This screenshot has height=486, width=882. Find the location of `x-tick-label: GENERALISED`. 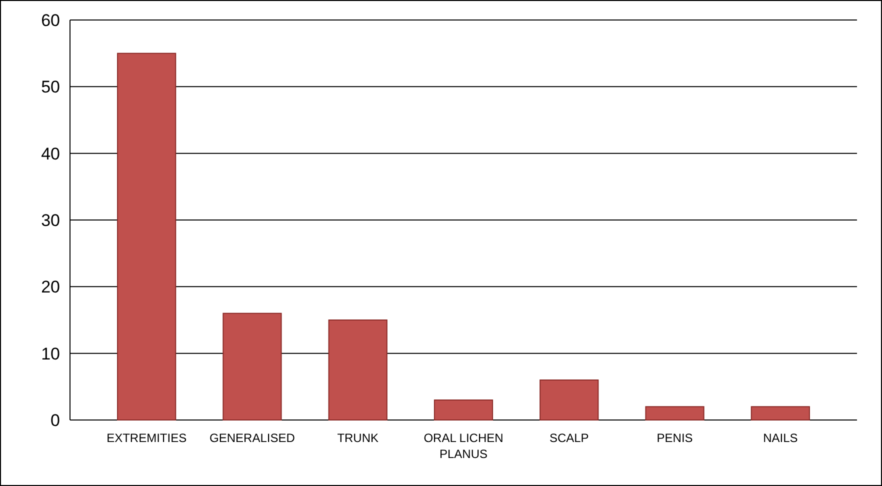

x-tick-label: GENERALISED is located at coordinates (253, 438).